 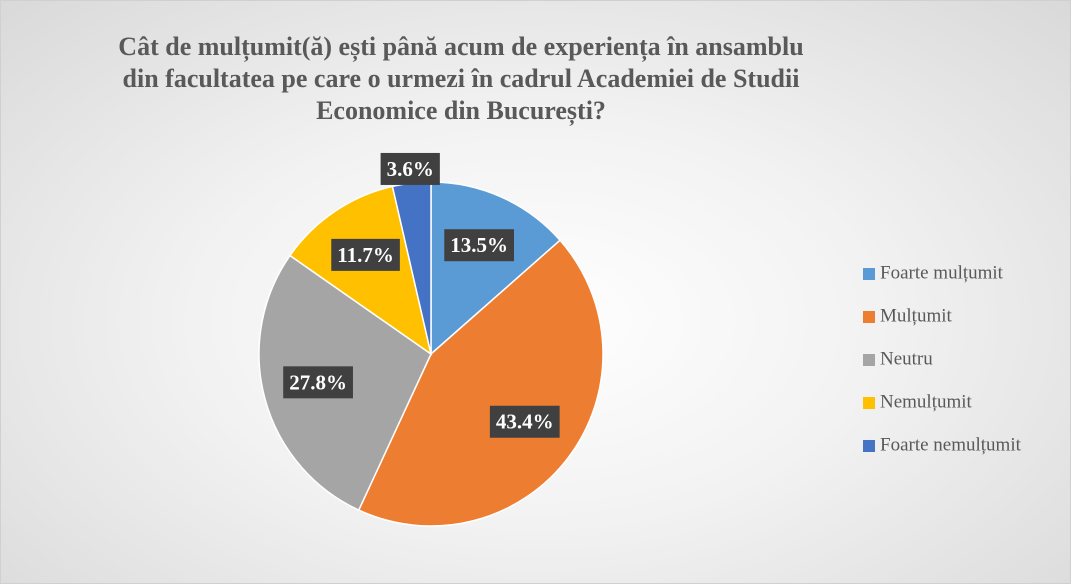 I want to click on legend-label: Neutru, so click(x=906, y=358).